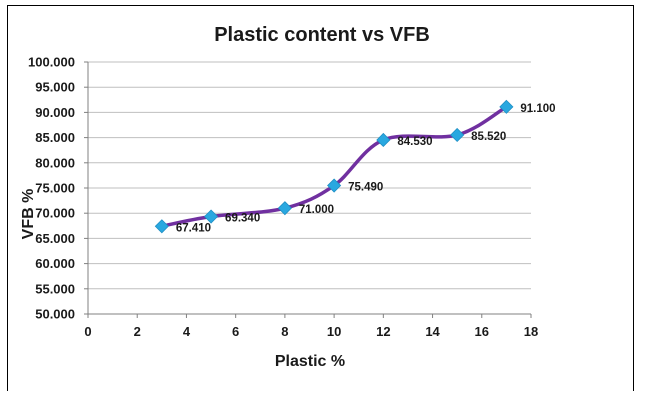 Image resolution: width=645 pixels, height=394 pixels. What do you see at coordinates (55, 162) in the screenshot?
I see `y-tick-label: 80.000` at bounding box center [55, 162].